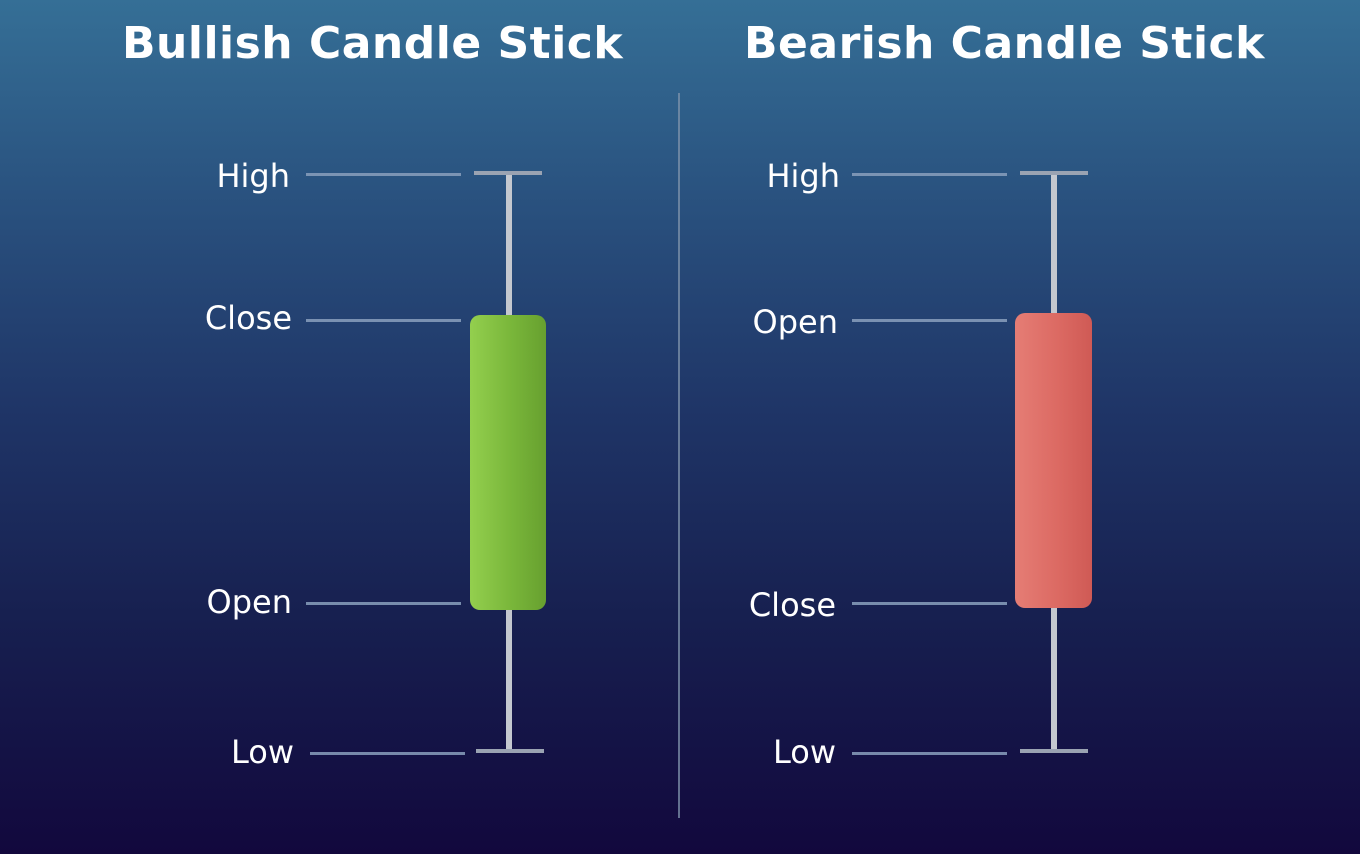 This screenshot has height=854, width=1360. I want to click on bullish-low-label: Low, so click(262, 752).